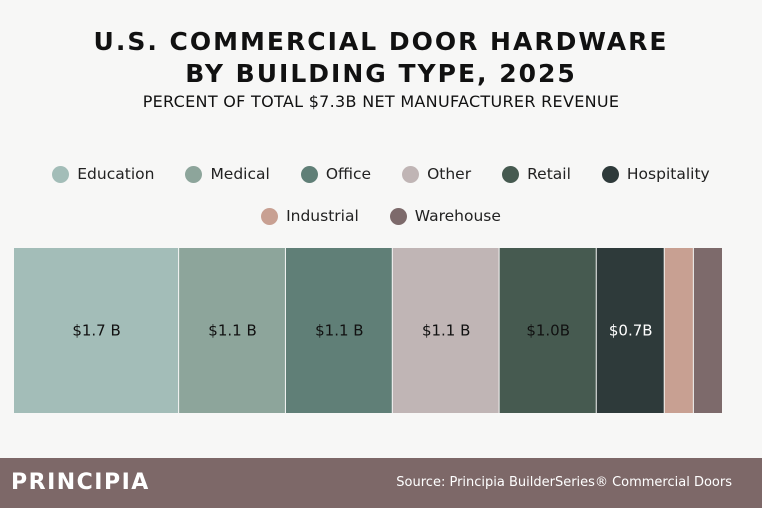 The height and width of the screenshot is (508, 762). Describe the element at coordinates (80, 482) in the screenshot. I see `brand-logo: PRINCIPIA` at that location.